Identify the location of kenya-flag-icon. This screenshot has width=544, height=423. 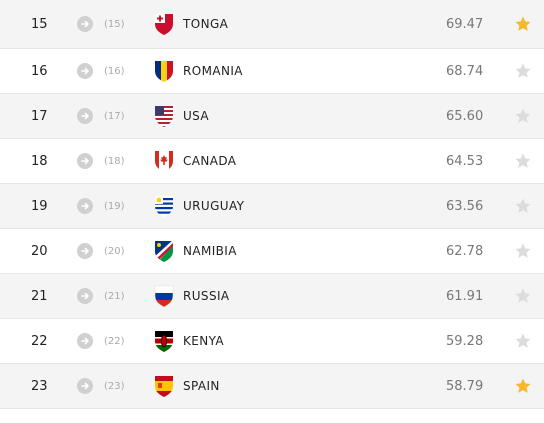
(164, 341).